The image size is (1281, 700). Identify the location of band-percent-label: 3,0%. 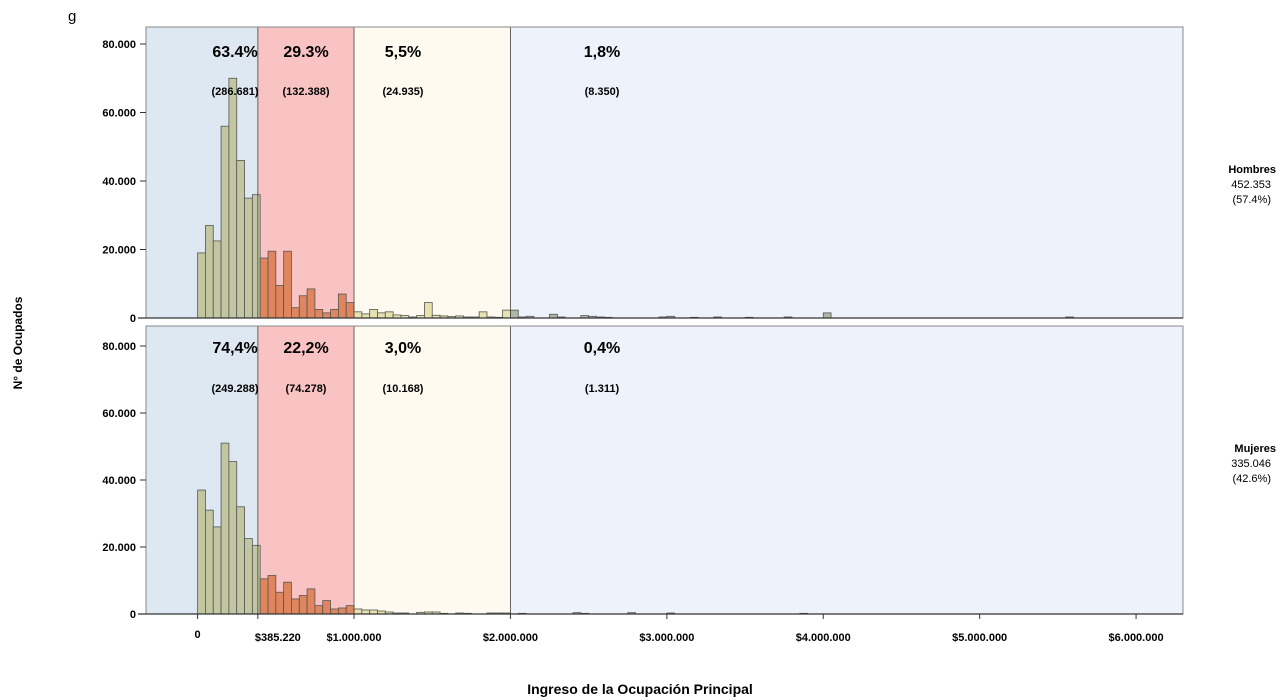
(403, 348).